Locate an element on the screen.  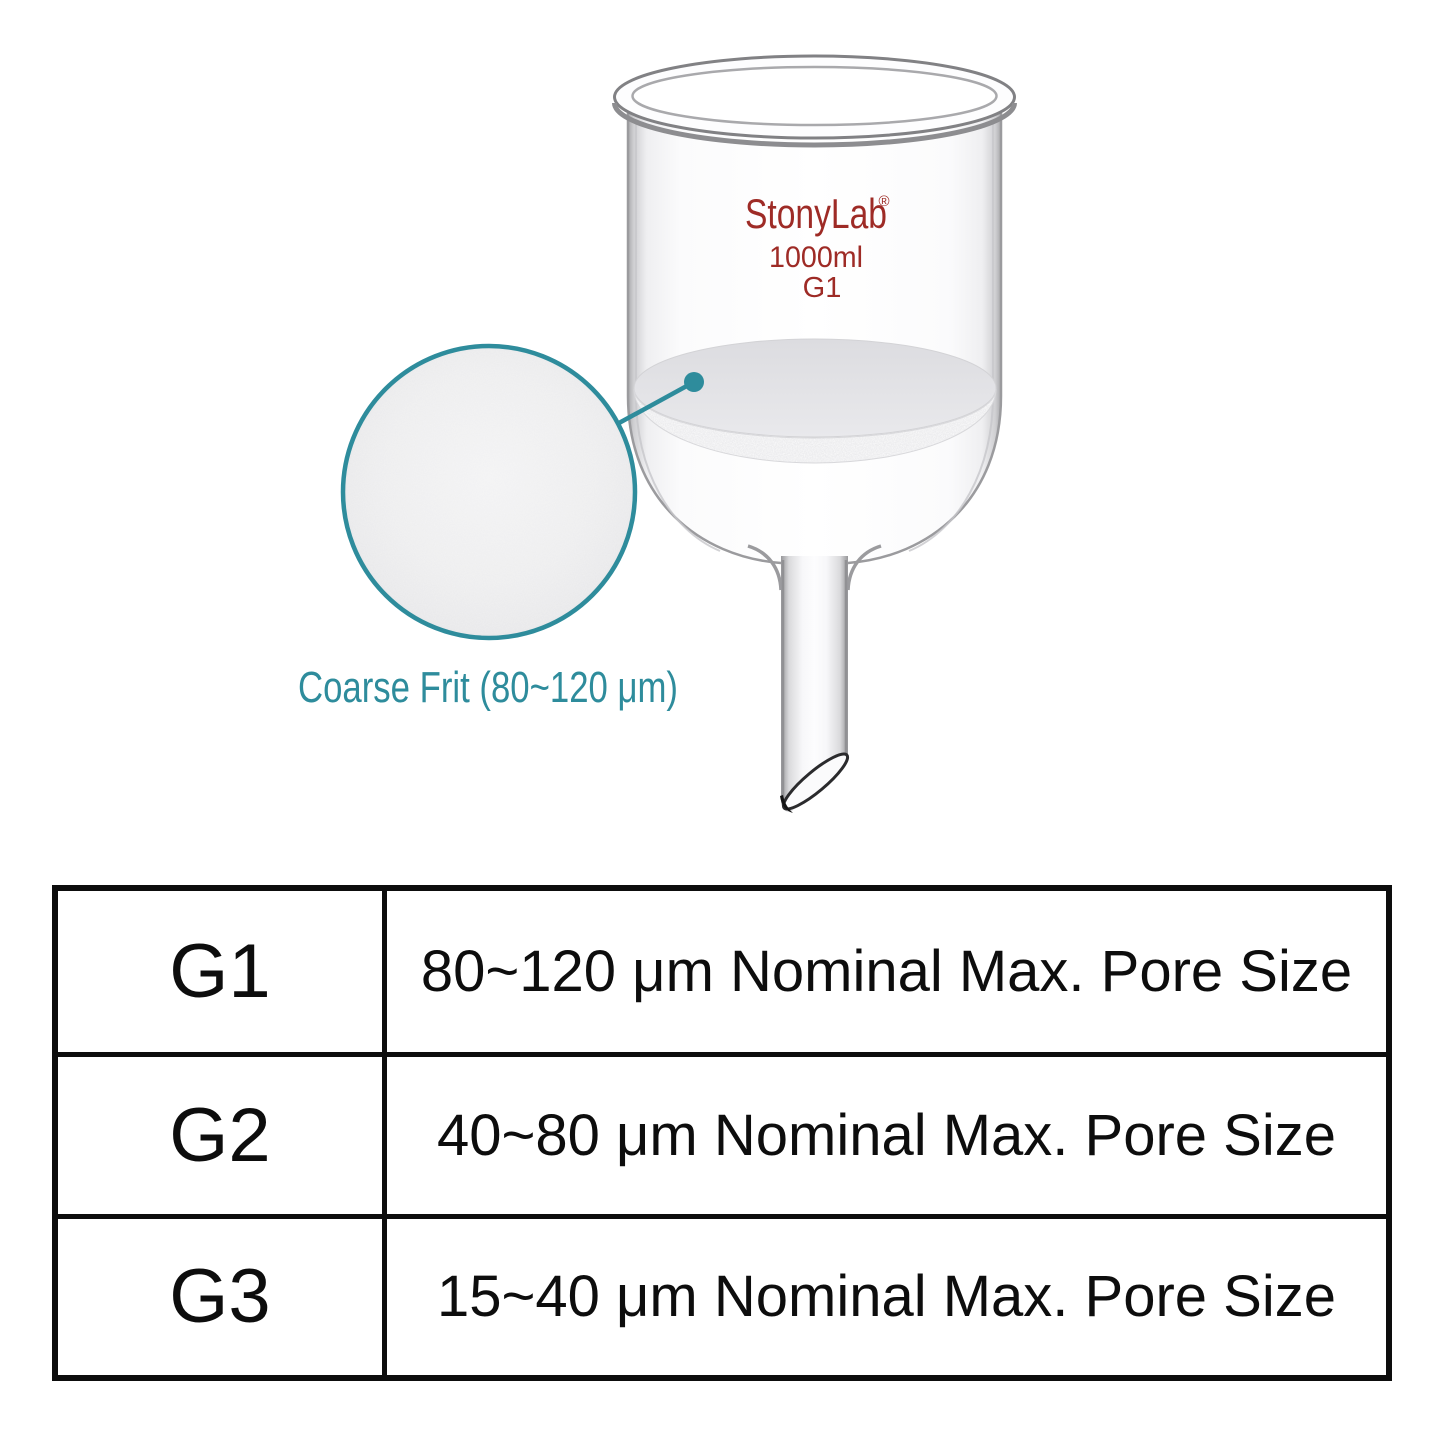
frit-edge-band-outline is located at coordinates (815, 426).